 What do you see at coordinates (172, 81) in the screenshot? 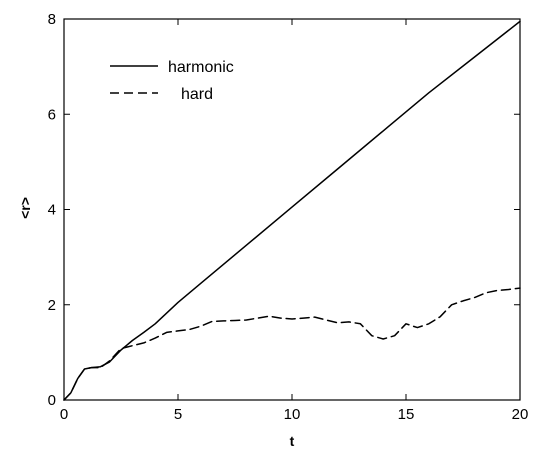
I see `legend: harmonic hard` at bounding box center [172, 81].